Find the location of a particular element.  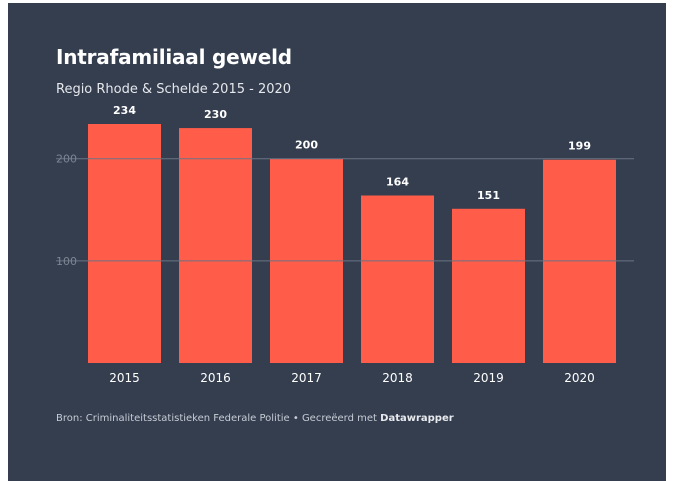

data-label: 151 is located at coordinates (488, 195).